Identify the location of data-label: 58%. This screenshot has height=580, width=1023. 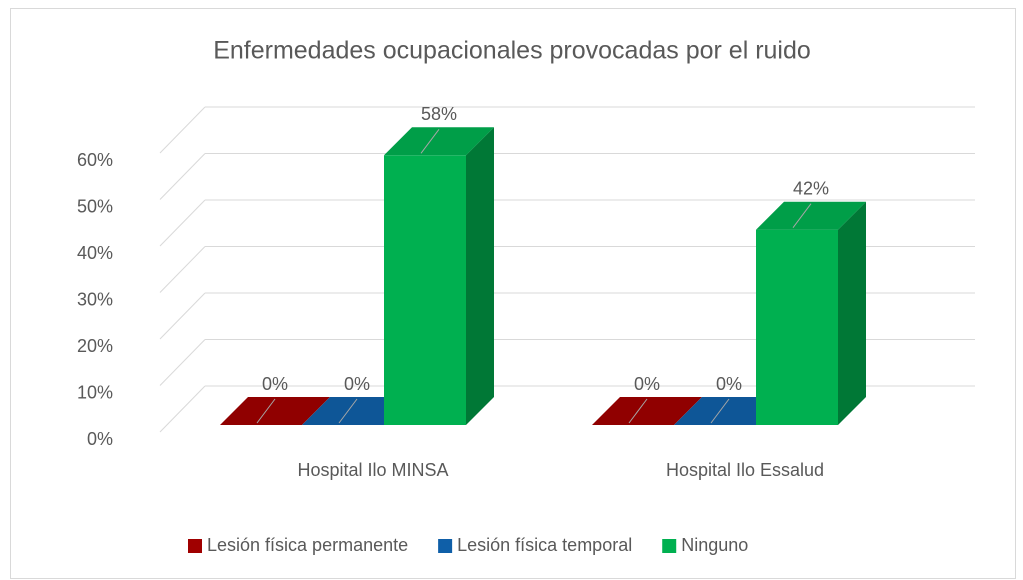
(439, 114).